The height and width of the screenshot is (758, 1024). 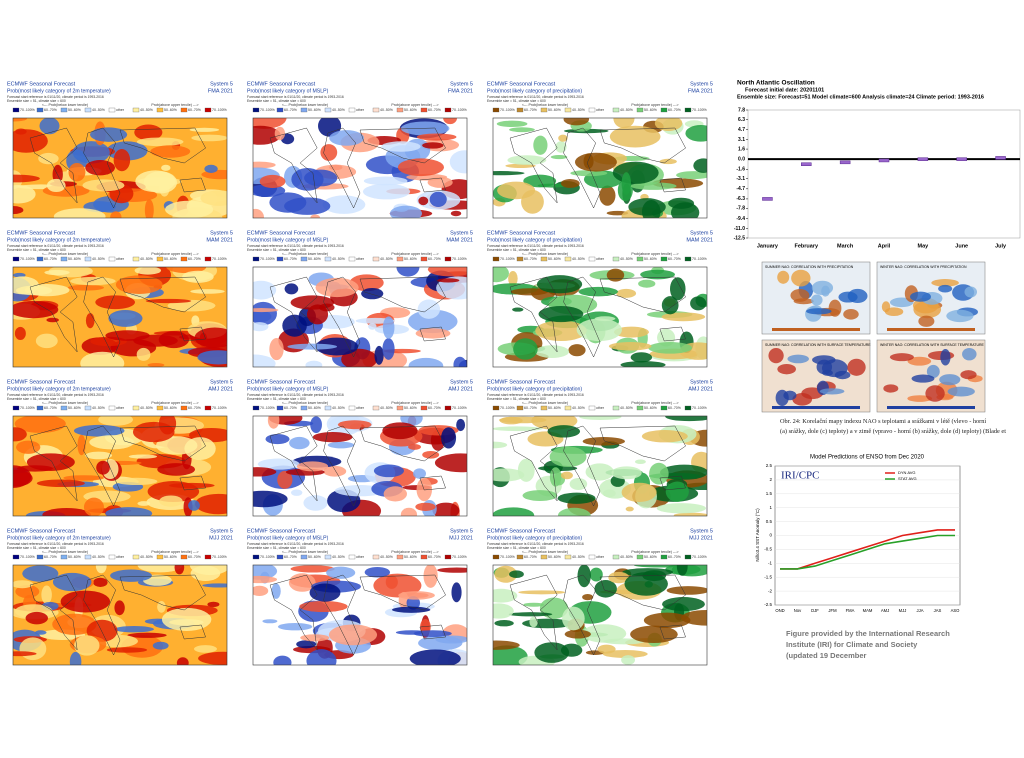 I want to click on x-tick-label: MJJ, so click(x=903, y=610).